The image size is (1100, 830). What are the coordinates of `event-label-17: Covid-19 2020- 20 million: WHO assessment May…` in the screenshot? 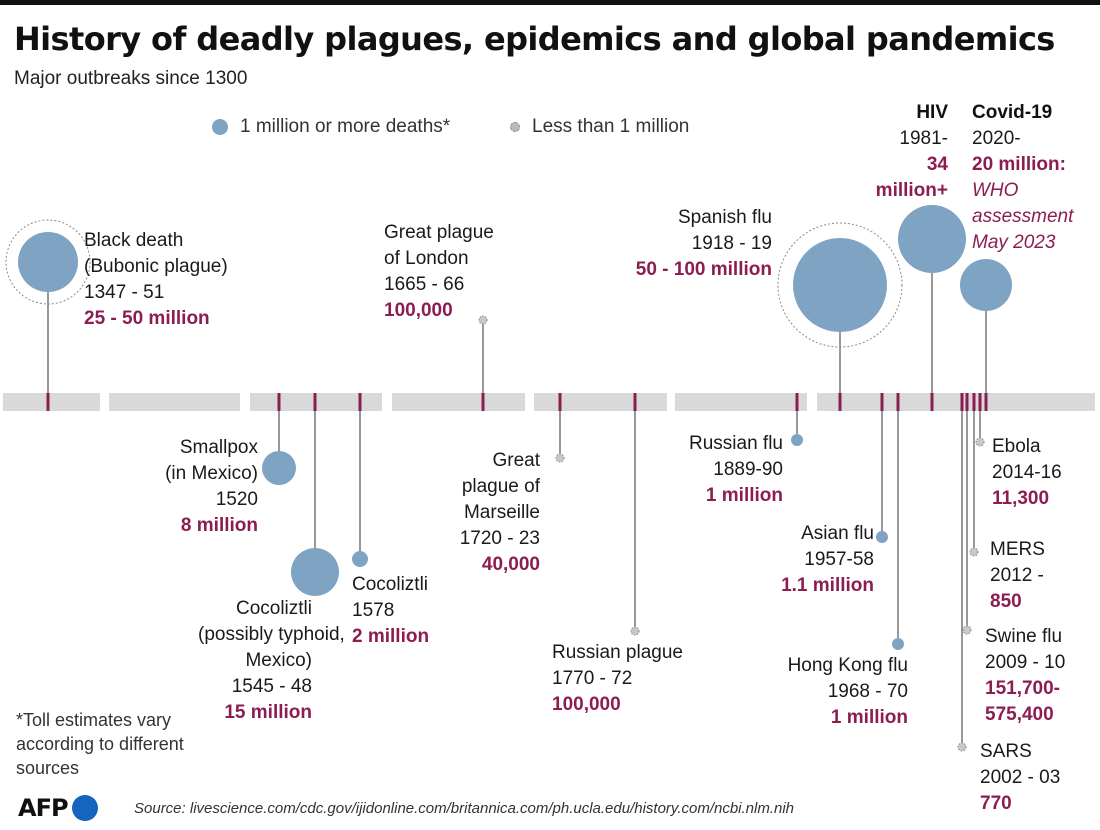 It's located at (1022, 178).